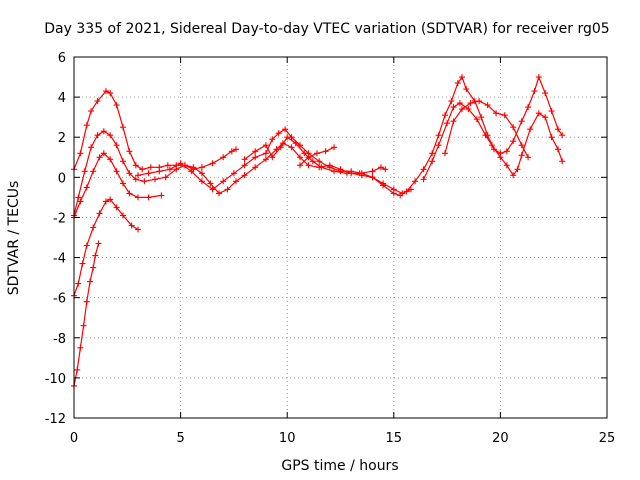 This screenshot has width=640, height=480. Describe the element at coordinates (287, 438) in the screenshot. I see `x-tick-label: 10` at that location.